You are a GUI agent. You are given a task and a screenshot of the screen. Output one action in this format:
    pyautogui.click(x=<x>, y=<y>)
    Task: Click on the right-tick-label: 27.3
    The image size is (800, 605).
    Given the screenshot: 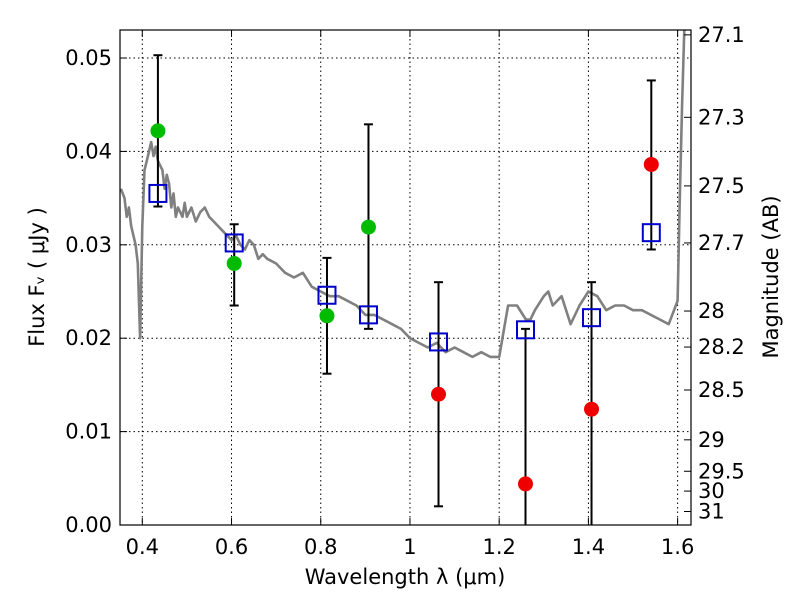 What is the action you would take?
    pyautogui.click(x=721, y=117)
    